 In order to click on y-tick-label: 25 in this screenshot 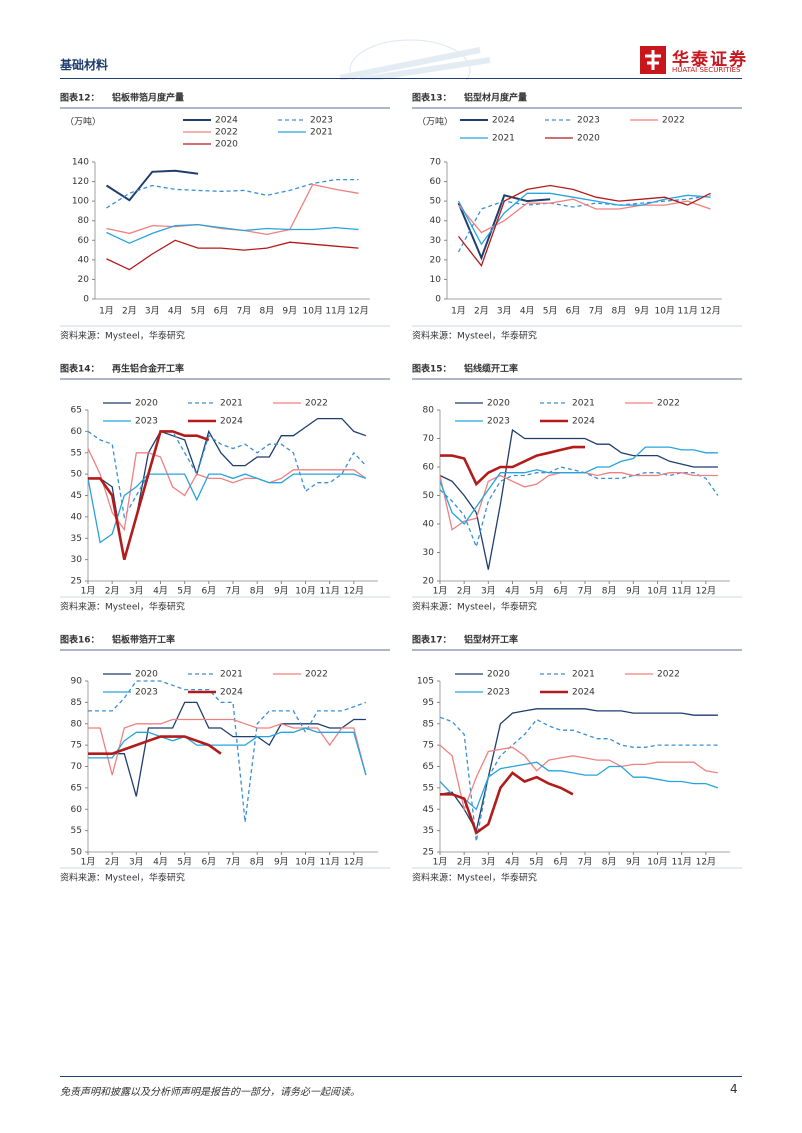, I will do `click(428, 853)`.